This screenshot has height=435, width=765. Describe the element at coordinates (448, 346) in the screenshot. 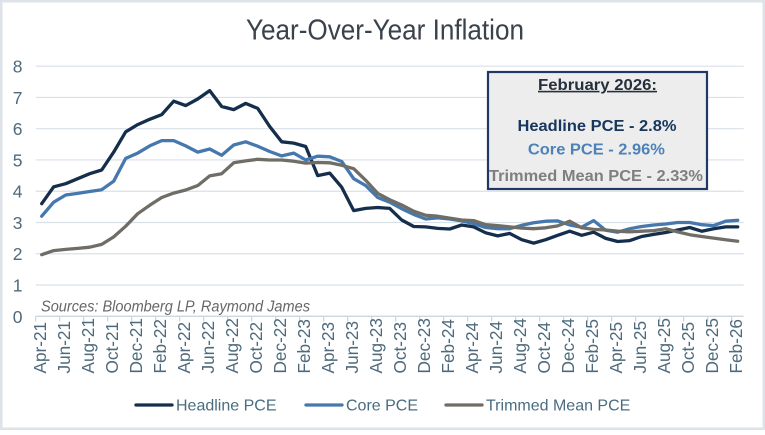

I see `svg-text: Feb-24` at that location.